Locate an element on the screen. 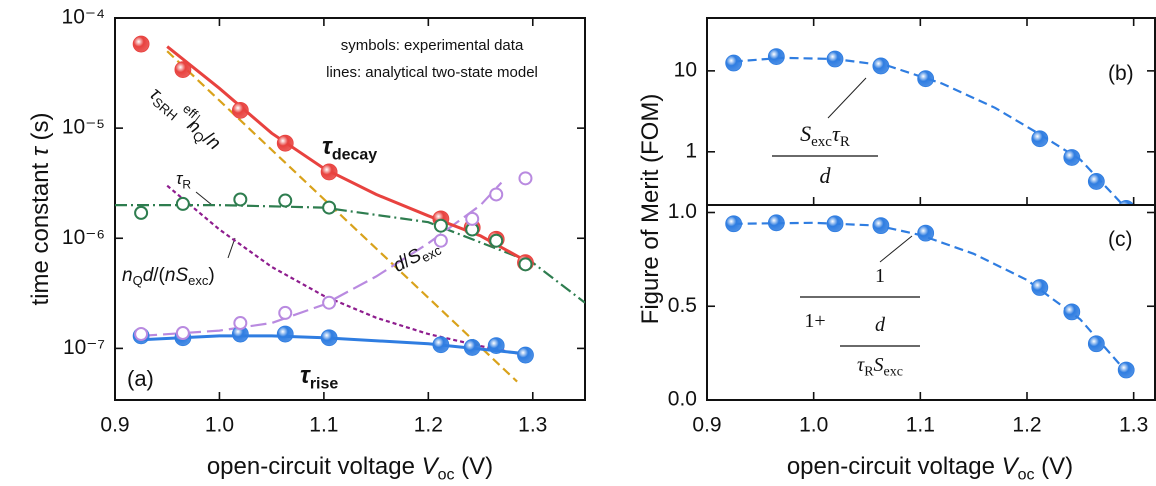  y-tick-label: 10⁻⁷ is located at coordinates (84, 347).